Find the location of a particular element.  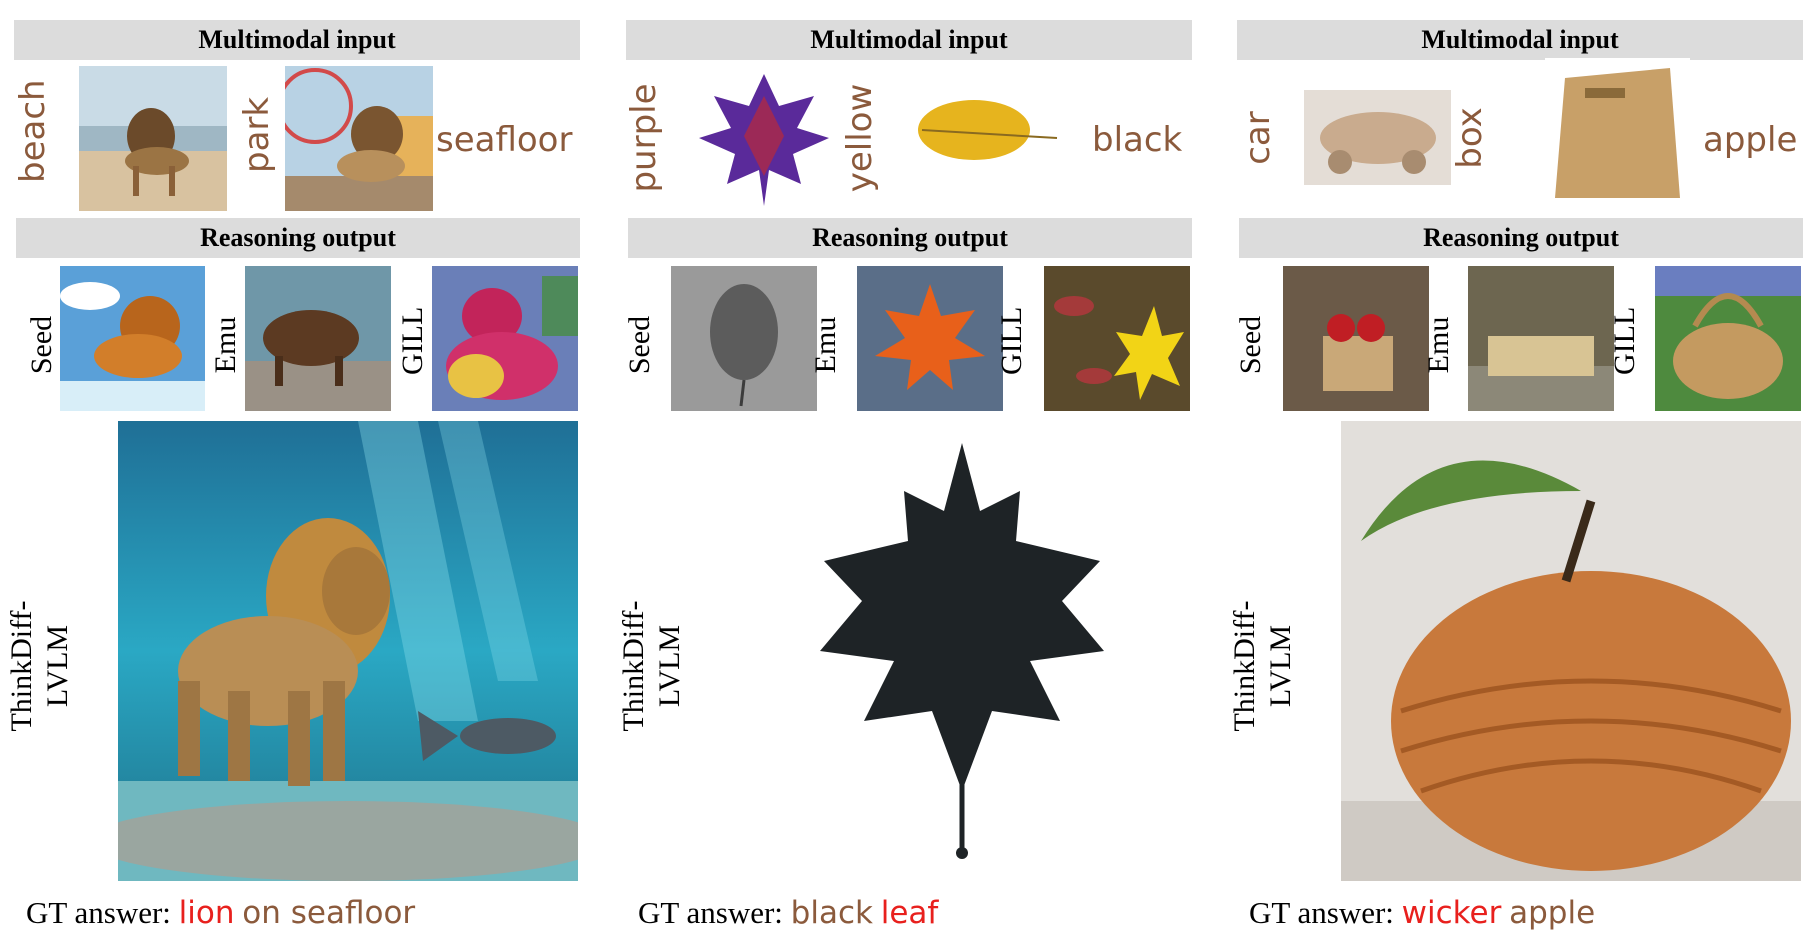

input-image-wicker-car is located at coordinates (1377, 137).